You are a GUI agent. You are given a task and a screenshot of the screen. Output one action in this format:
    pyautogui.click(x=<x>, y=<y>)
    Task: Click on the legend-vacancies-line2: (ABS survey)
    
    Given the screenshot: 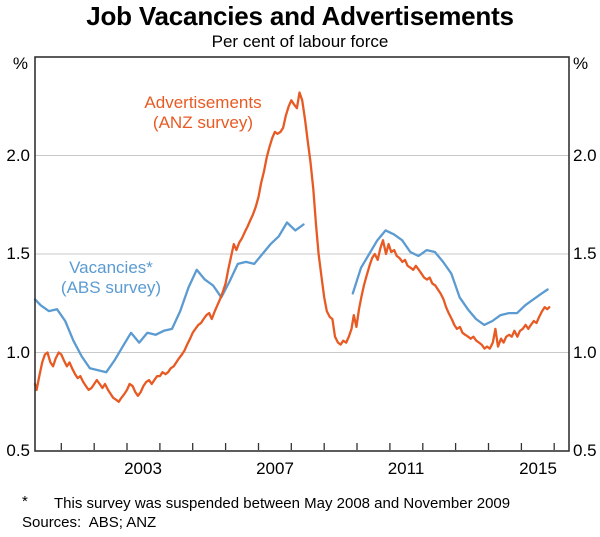 What is the action you would take?
    pyautogui.click(x=111, y=287)
    